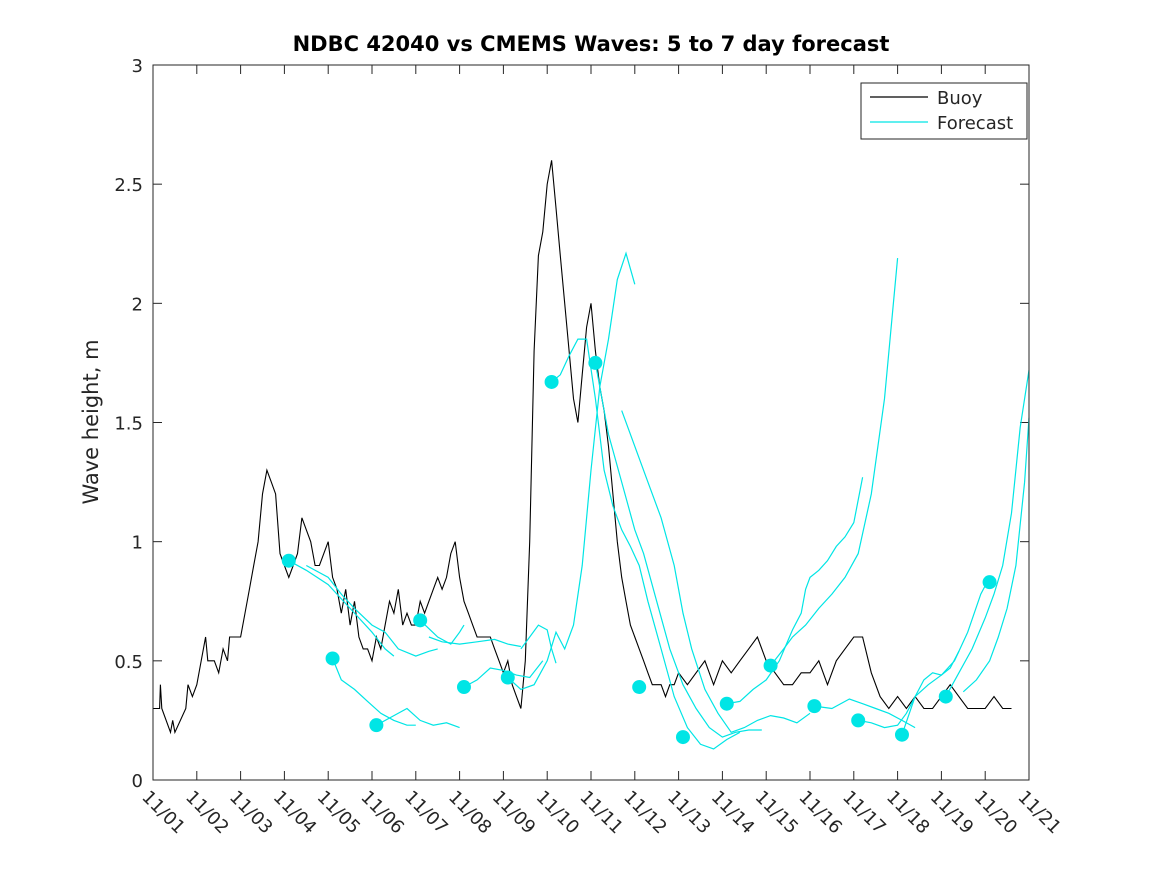 The image size is (1167, 875). What do you see at coordinates (137, 304) in the screenshot?
I see `y-tick-label: 2` at bounding box center [137, 304].